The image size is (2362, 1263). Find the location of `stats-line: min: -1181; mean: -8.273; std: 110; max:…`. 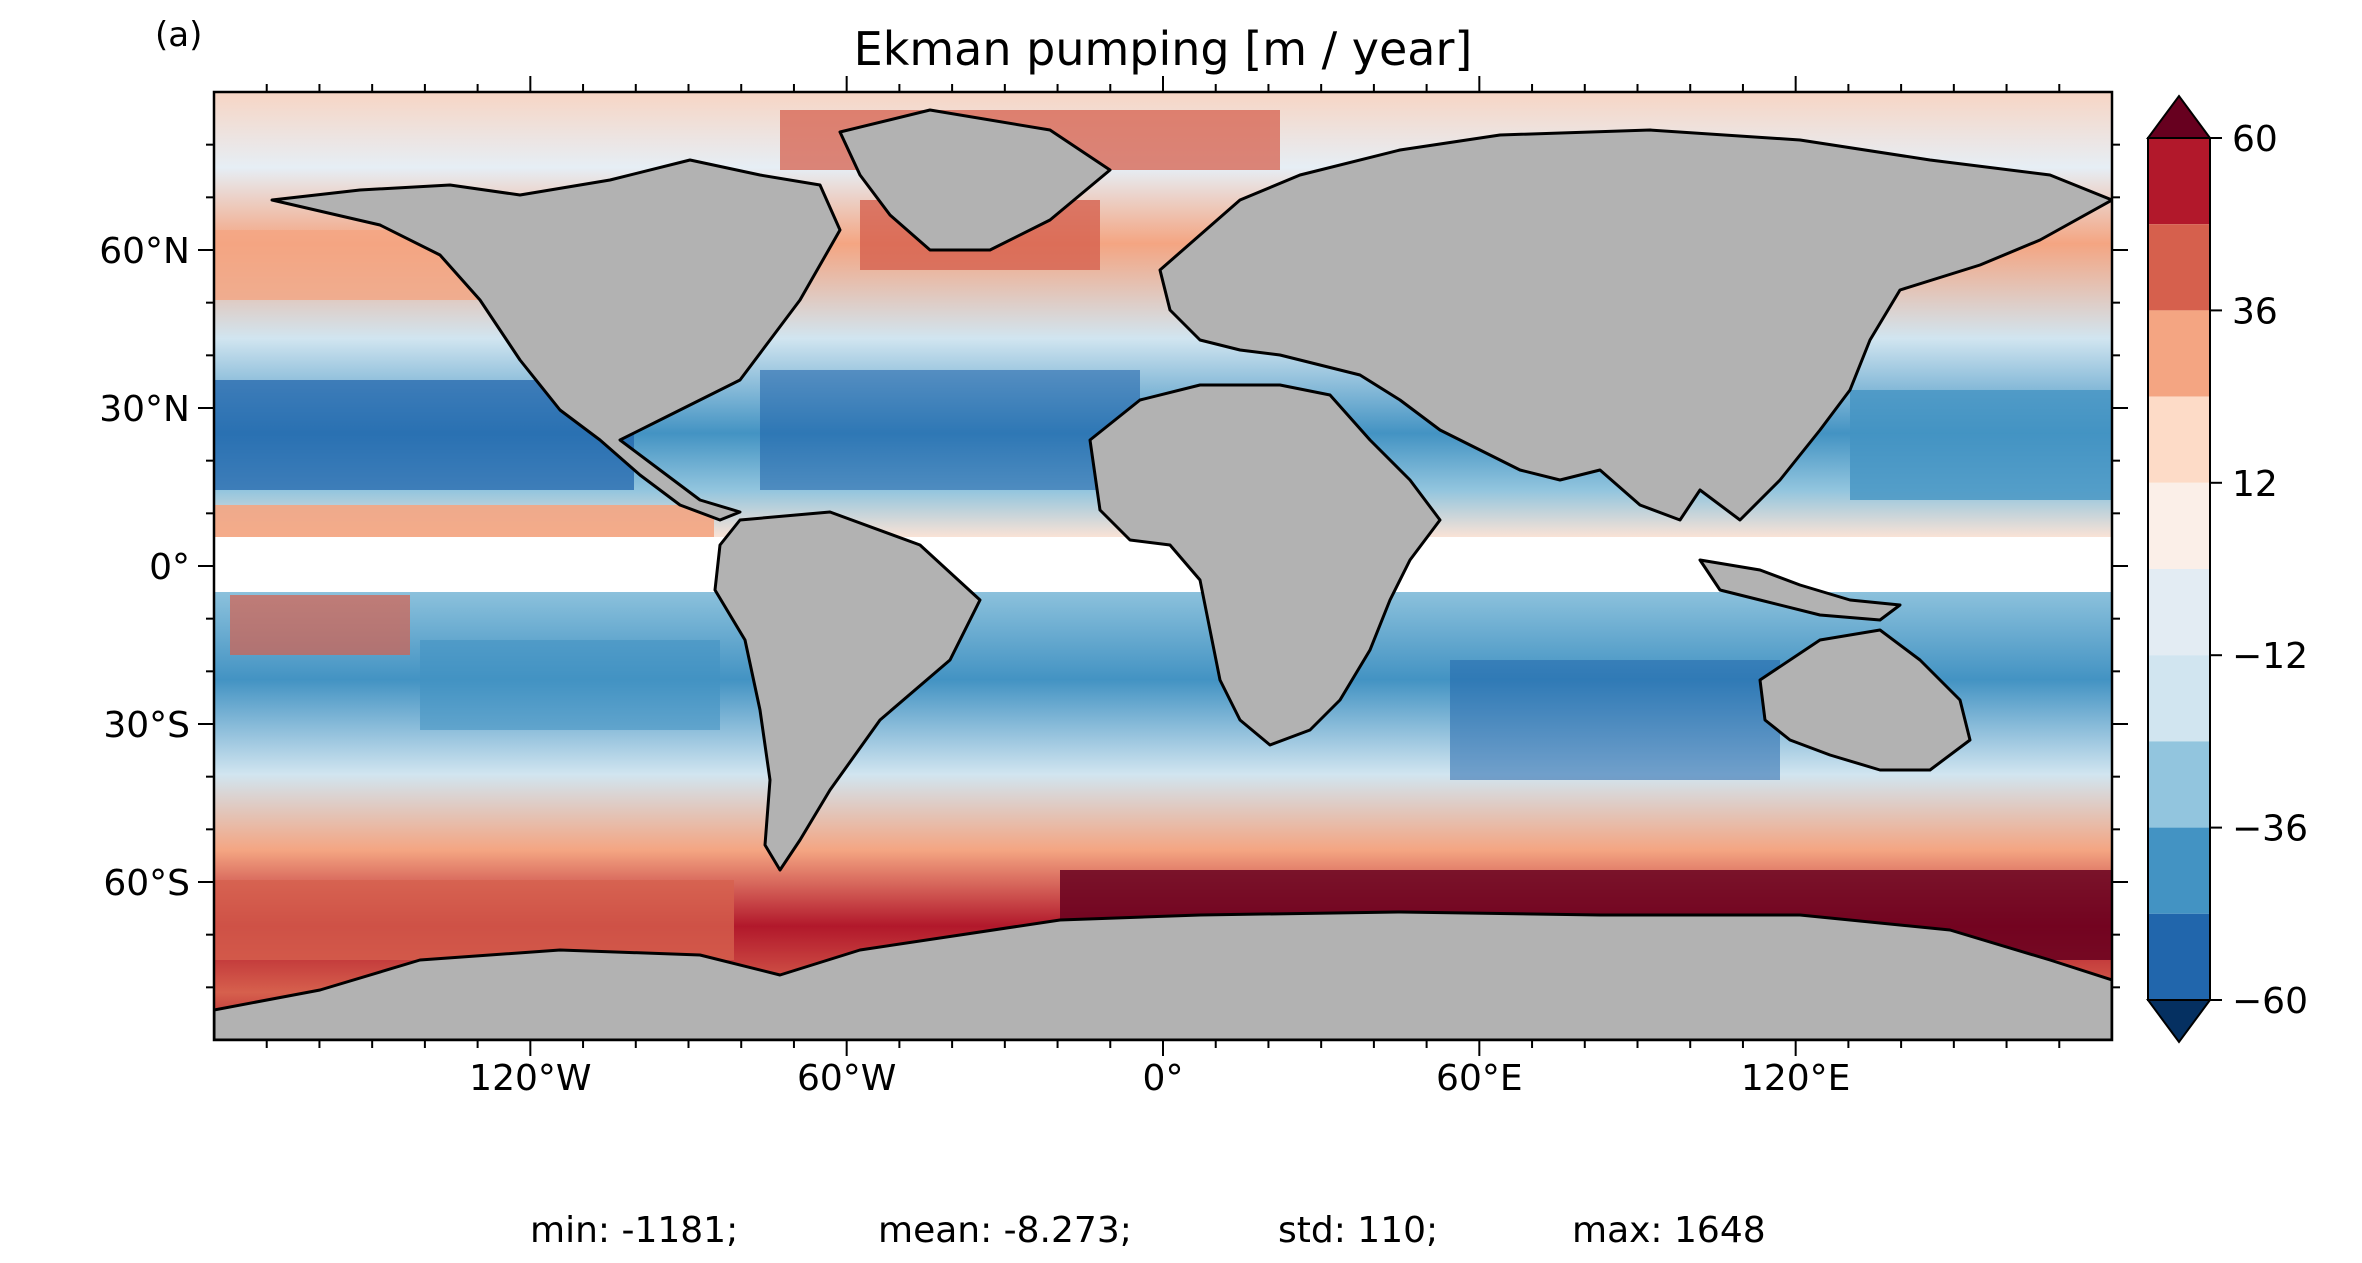

stats-line: min: -1181; mean: -8.273; std: 110; max:… is located at coordinates (1148, 1230).